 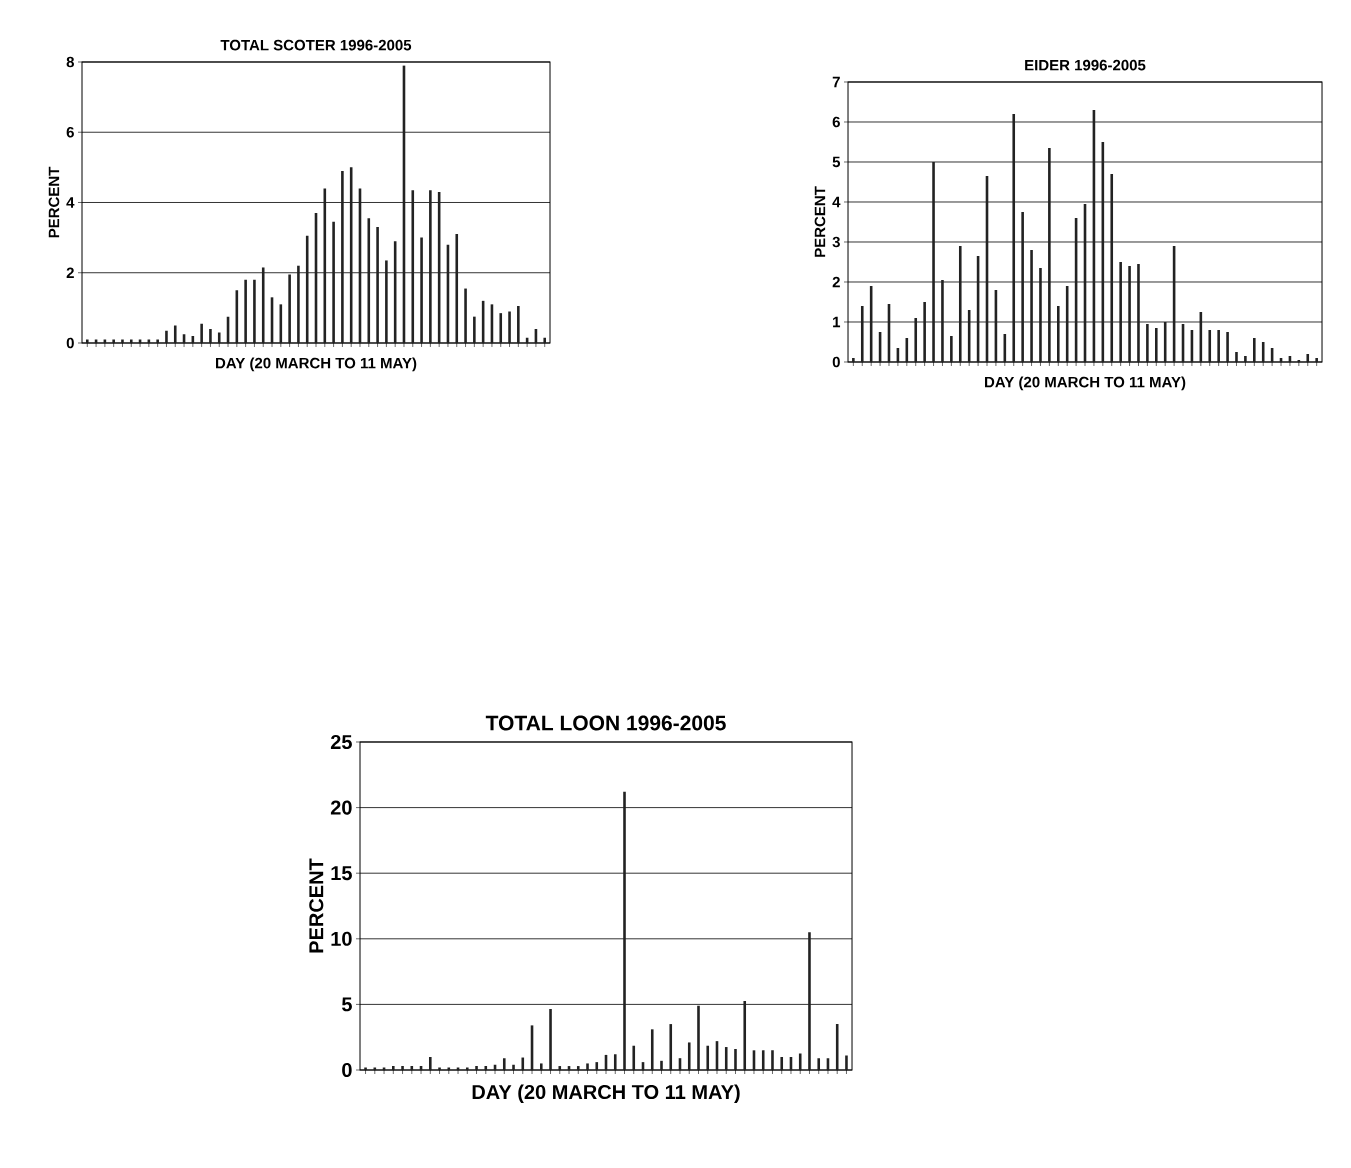 I want to click on y-tick-label: 3, so click(x=836, y=242).